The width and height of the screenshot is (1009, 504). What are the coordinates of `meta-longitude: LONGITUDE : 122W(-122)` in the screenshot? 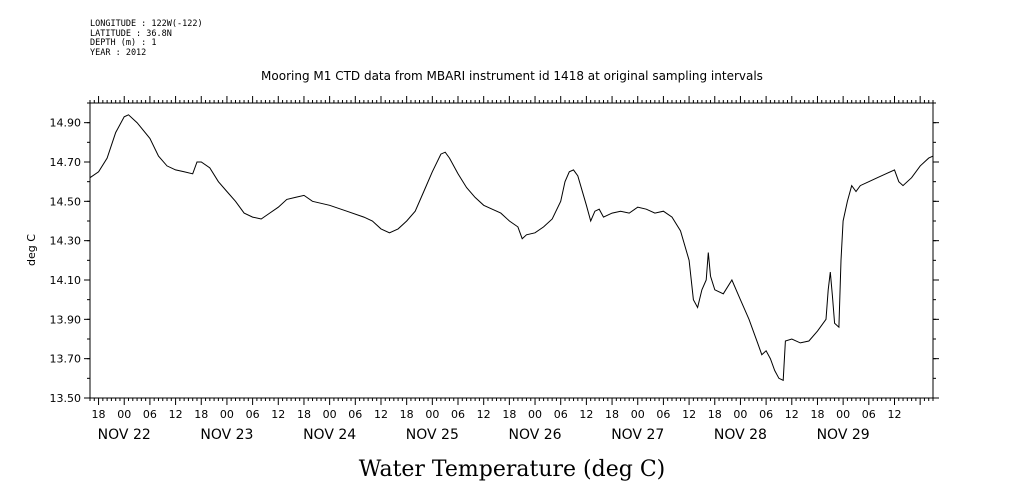 It's located at (146, 24).